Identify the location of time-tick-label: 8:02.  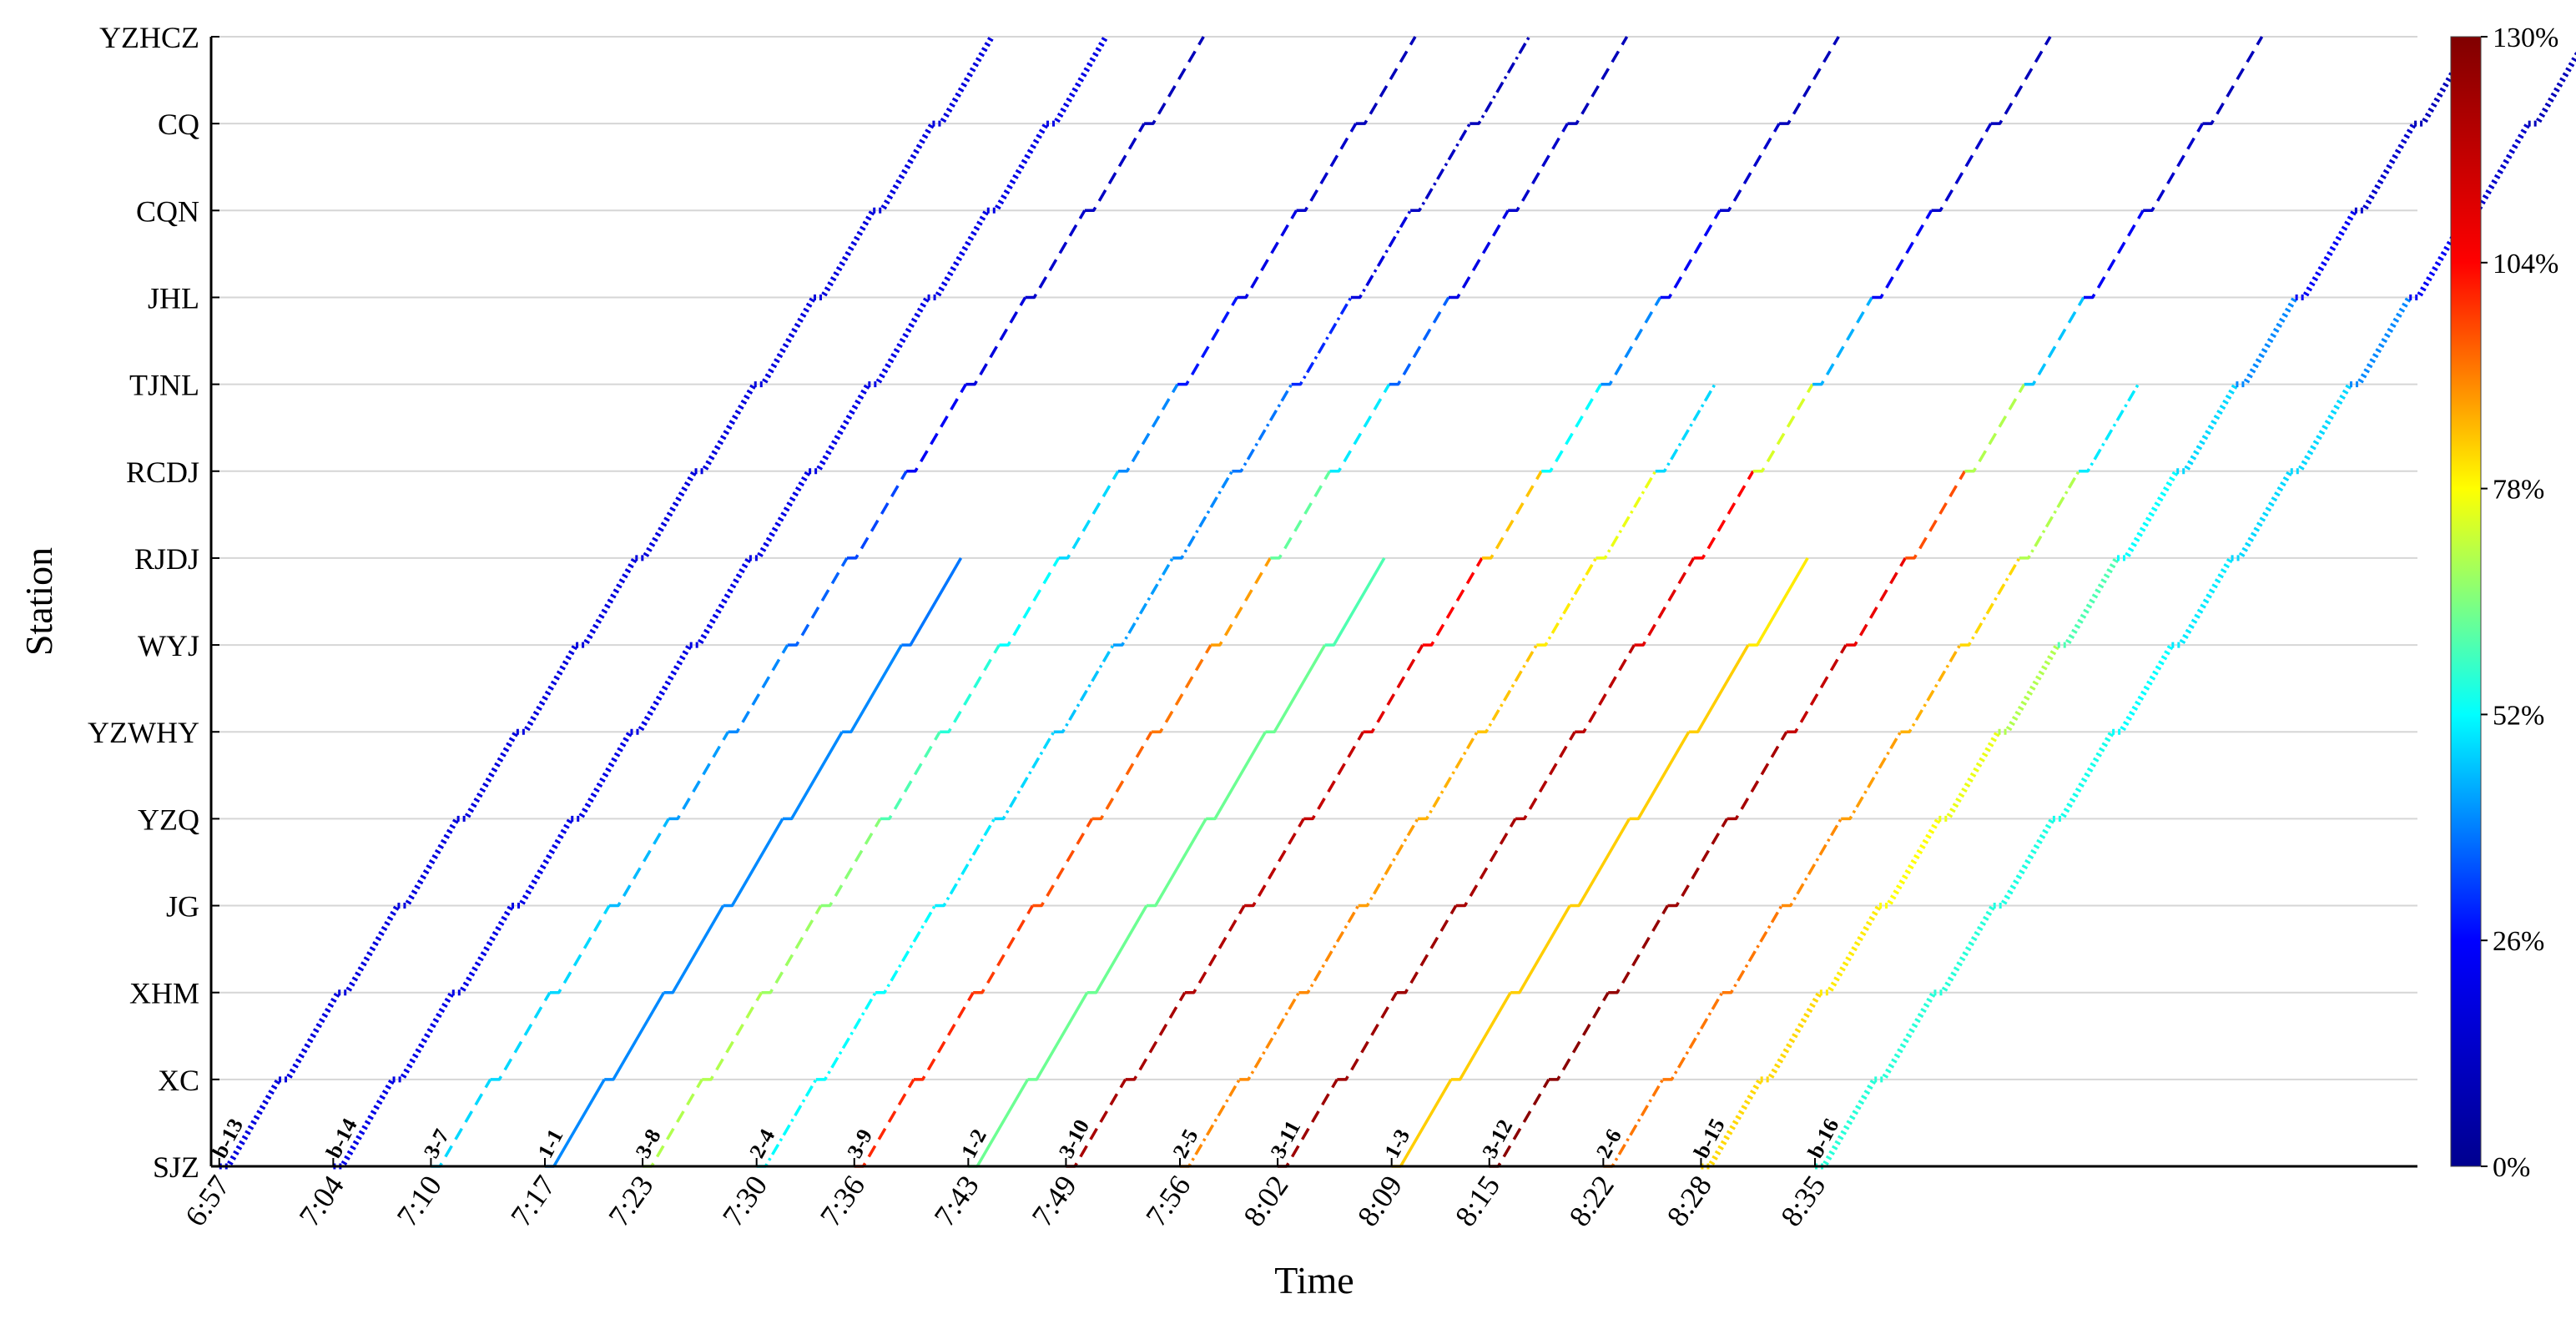
(1265, 1201).